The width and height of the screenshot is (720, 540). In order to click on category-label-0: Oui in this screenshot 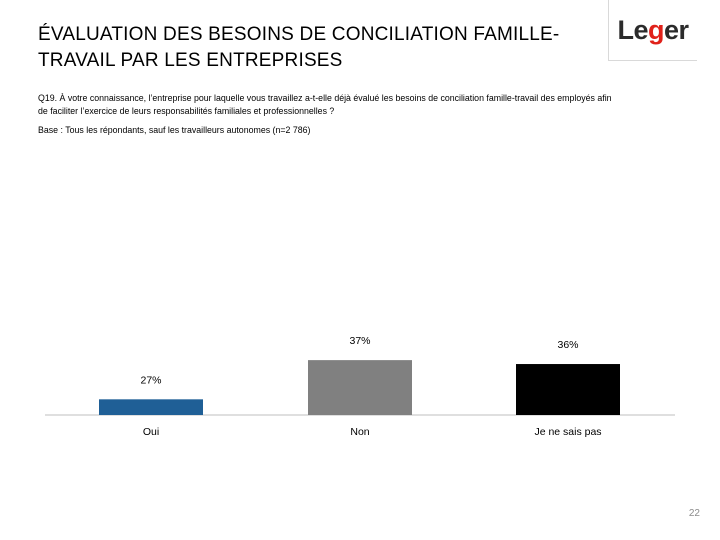, I will do `click(151, 432)`.